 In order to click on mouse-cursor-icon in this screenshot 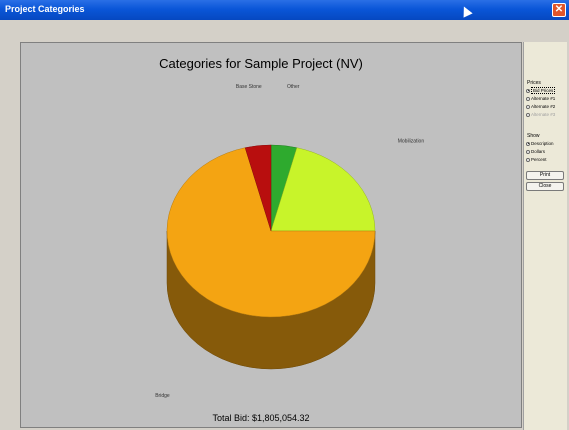, I will do `click(466, 11)`.